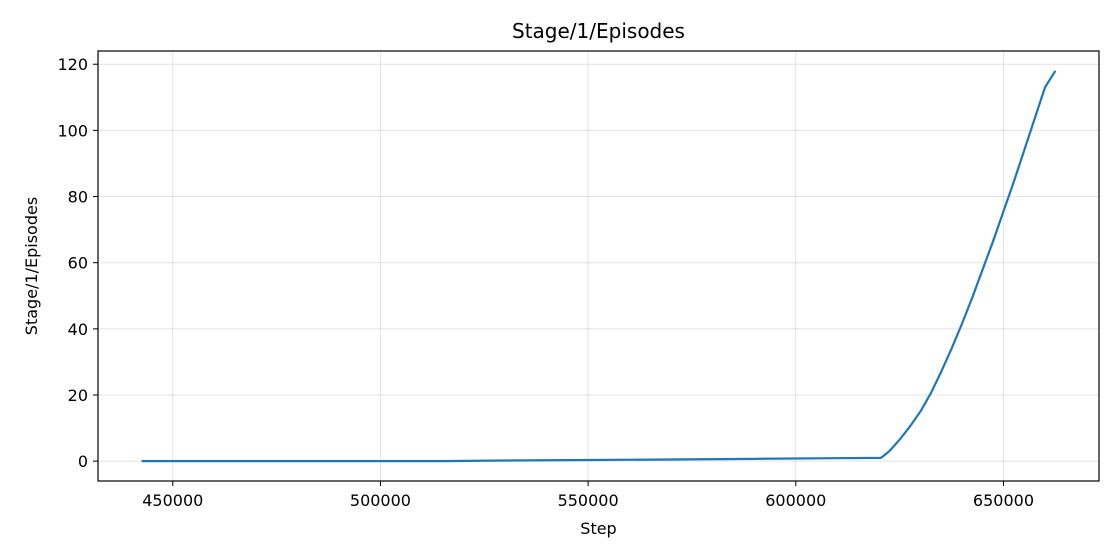  I want to click on x-tick-label: 550000, so click(588, 500).